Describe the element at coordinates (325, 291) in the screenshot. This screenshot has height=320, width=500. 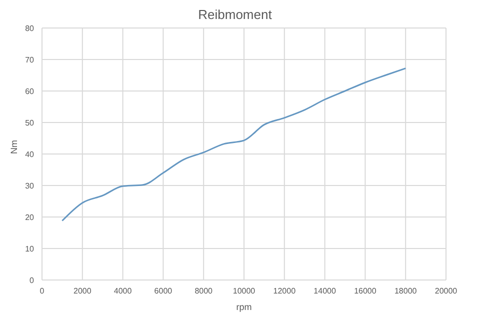
I see `x-tick-label: 14000` at that location.